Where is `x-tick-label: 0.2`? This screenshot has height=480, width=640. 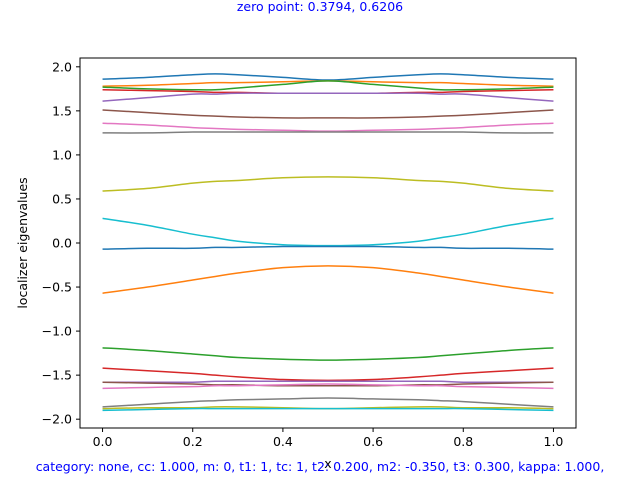 x-tick-label: 0.2 is located at coordinates (193, 441).